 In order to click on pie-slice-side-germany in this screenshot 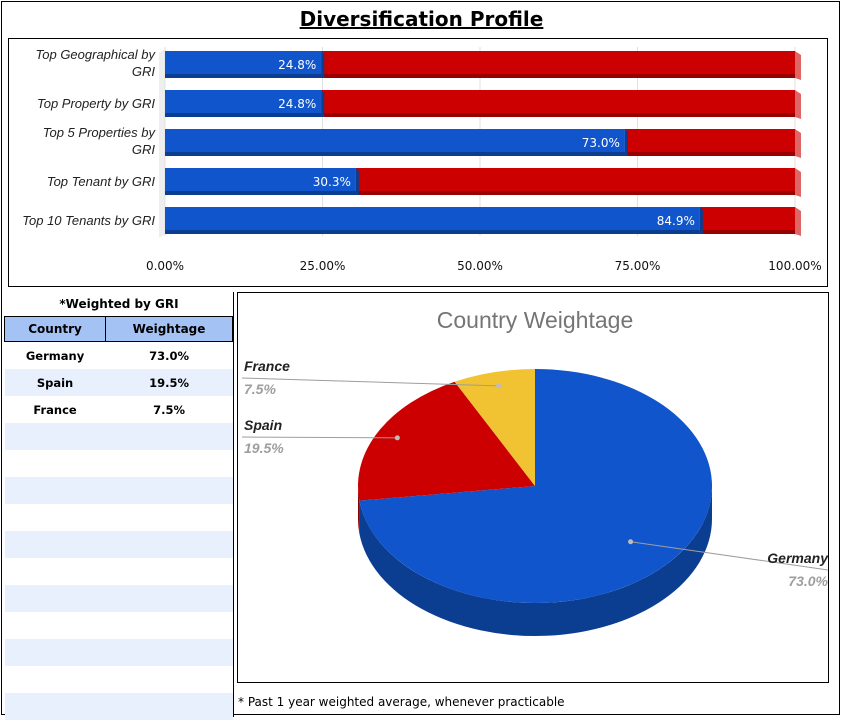, I will do `click(535, 561)`.